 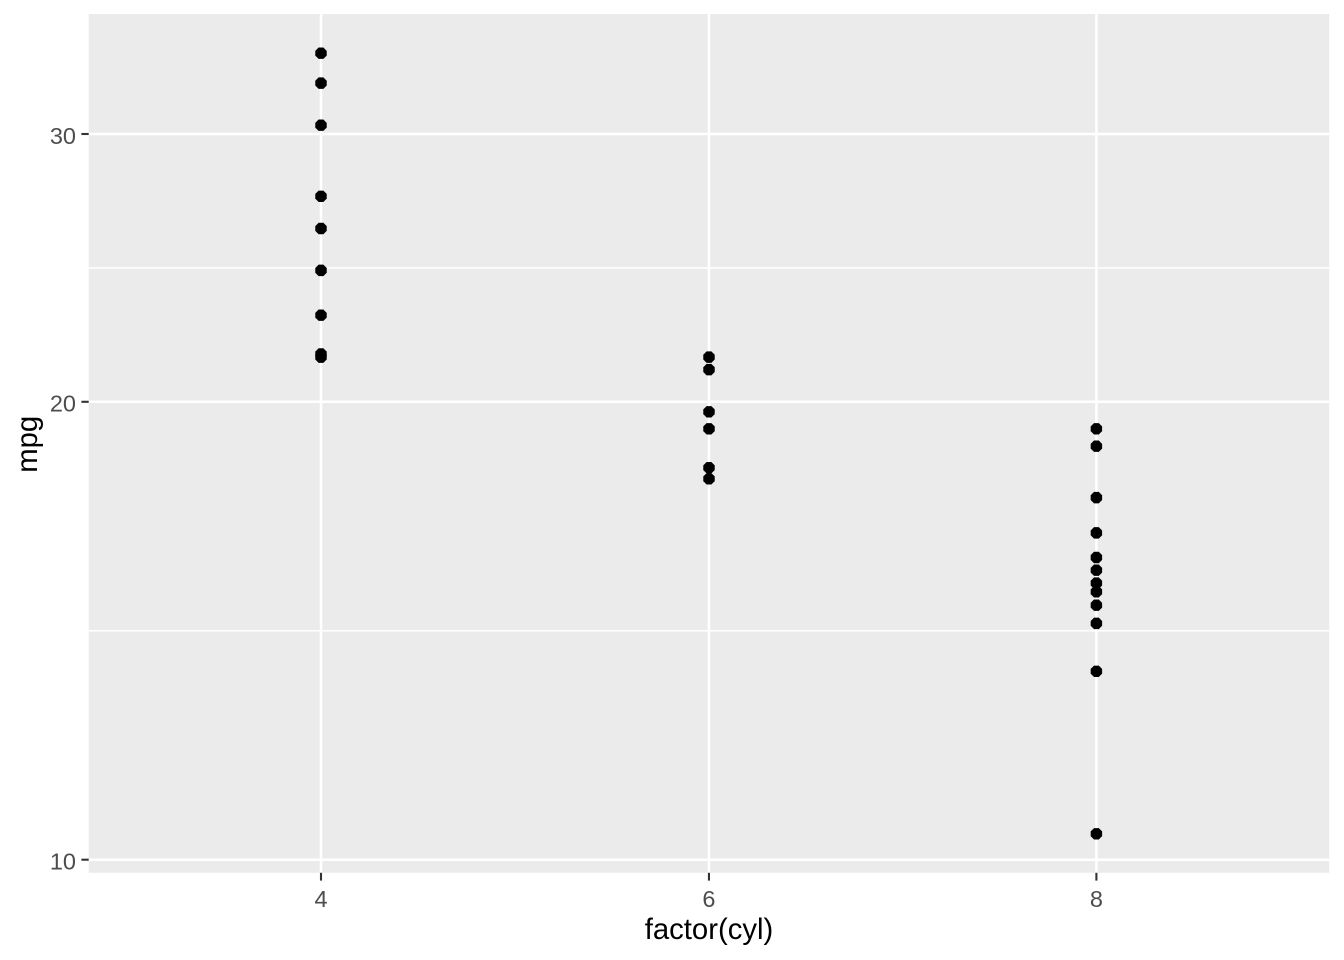 I want to click on svg-text: 6, so click(x=708, y=899).